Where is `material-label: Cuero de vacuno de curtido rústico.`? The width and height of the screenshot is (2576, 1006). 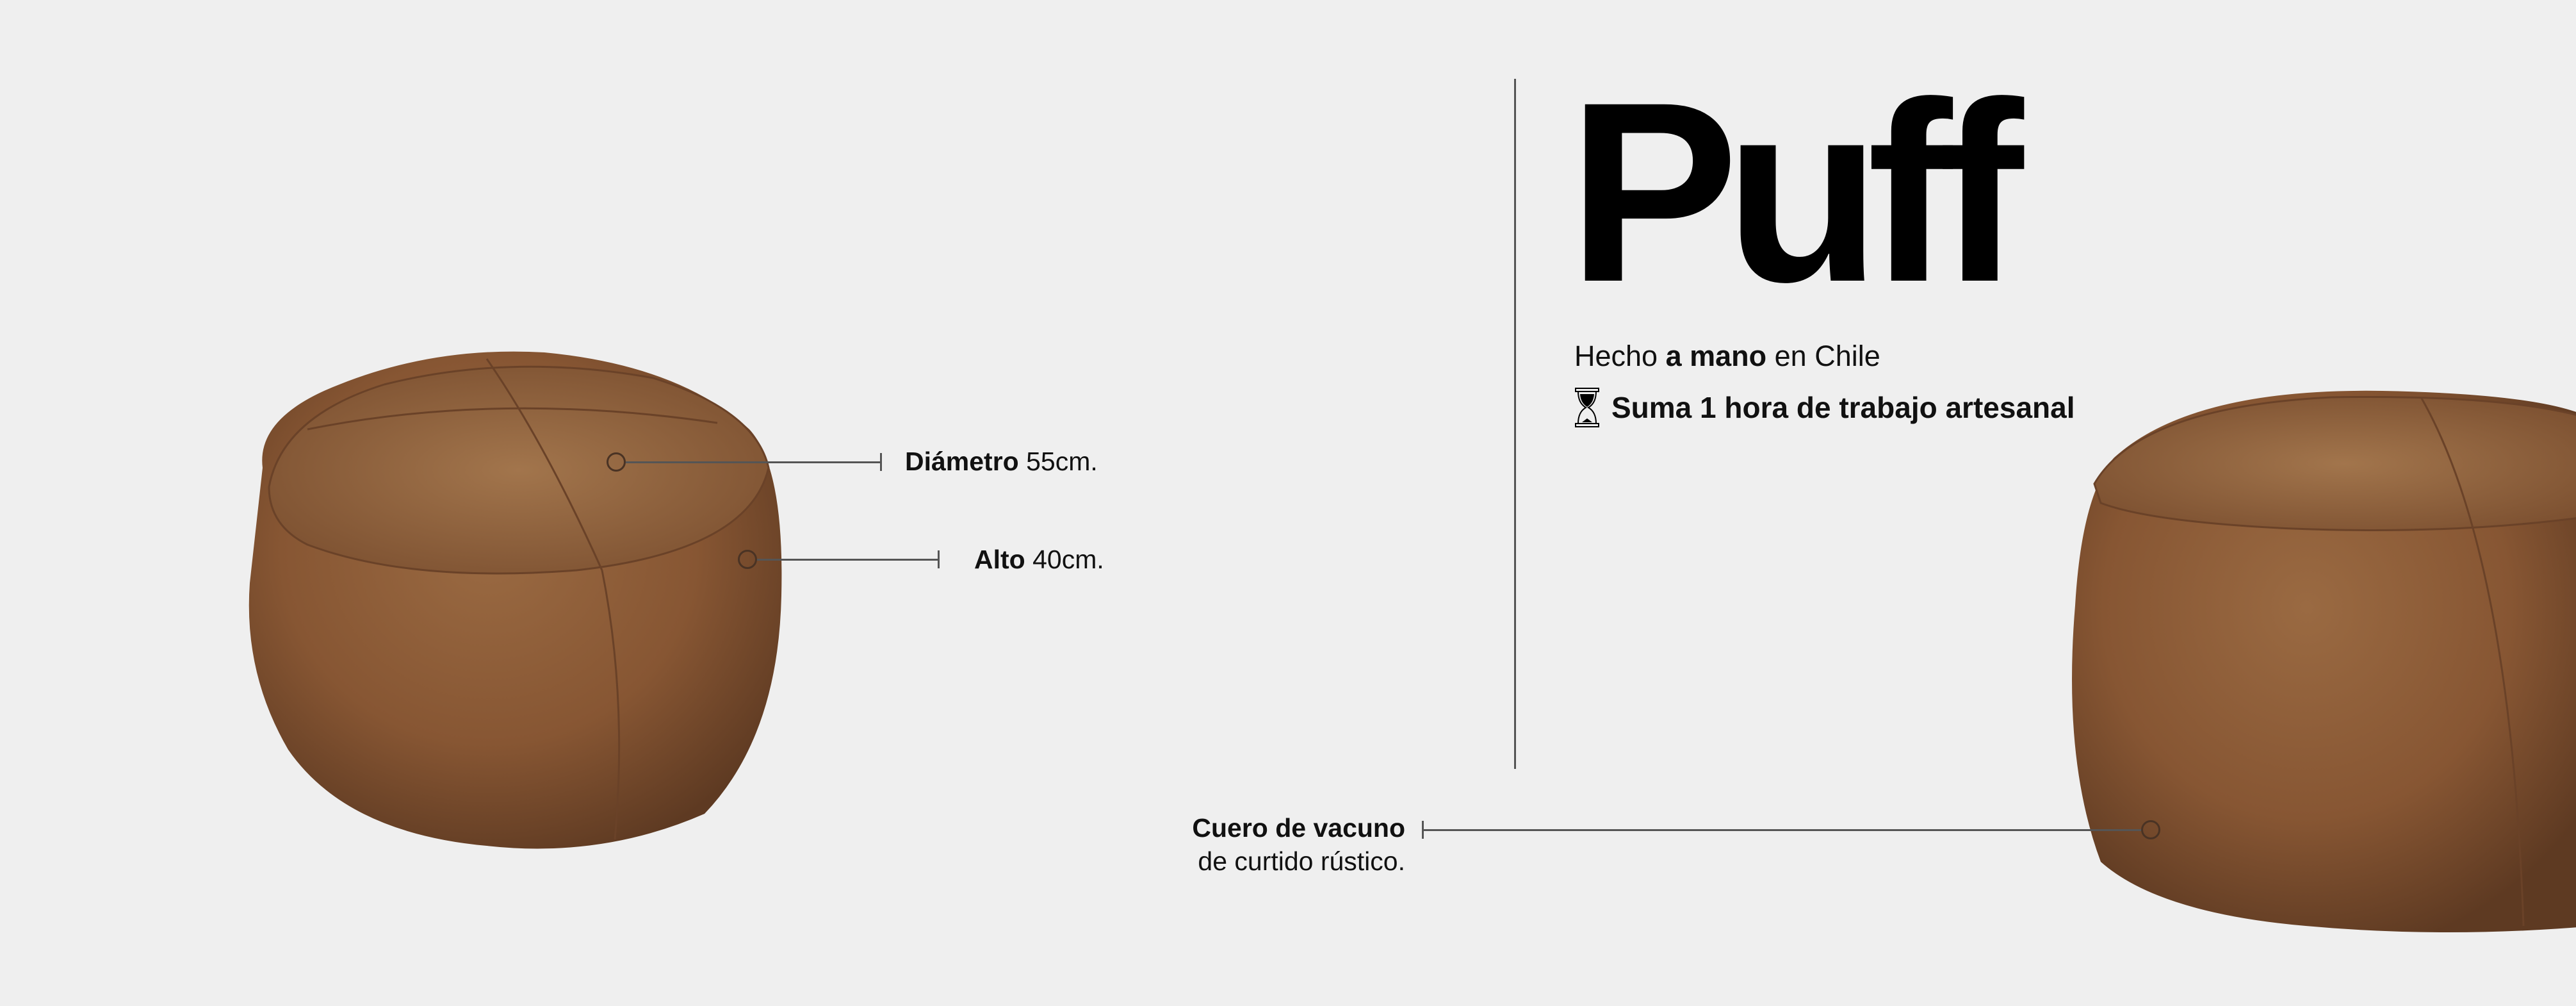
material-label: Cuero de vacuno de curtido rústico. is located at coordinates (1298, 844).